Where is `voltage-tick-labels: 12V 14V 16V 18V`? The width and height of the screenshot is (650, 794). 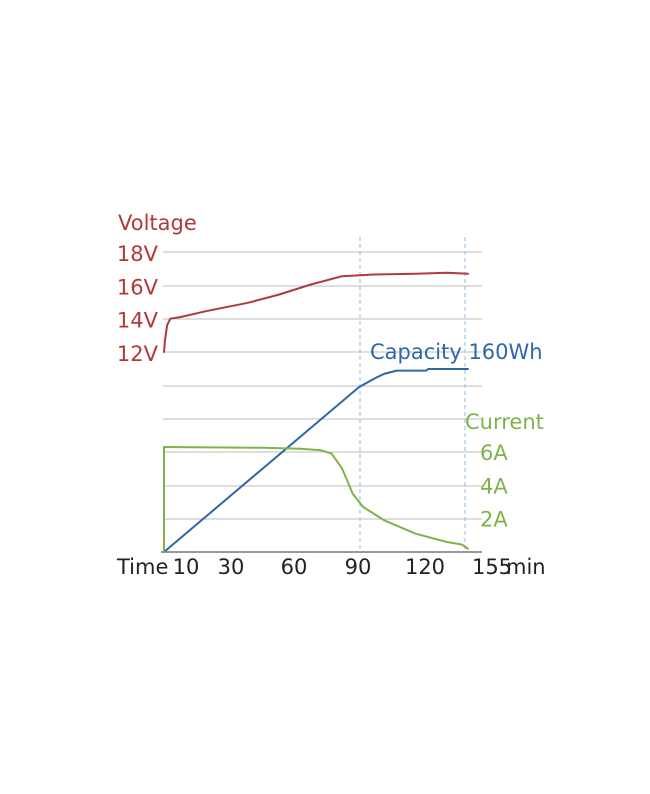
voltage-tick-labels: 12V 14V 16V 18V is located at coordinates (138, 304).